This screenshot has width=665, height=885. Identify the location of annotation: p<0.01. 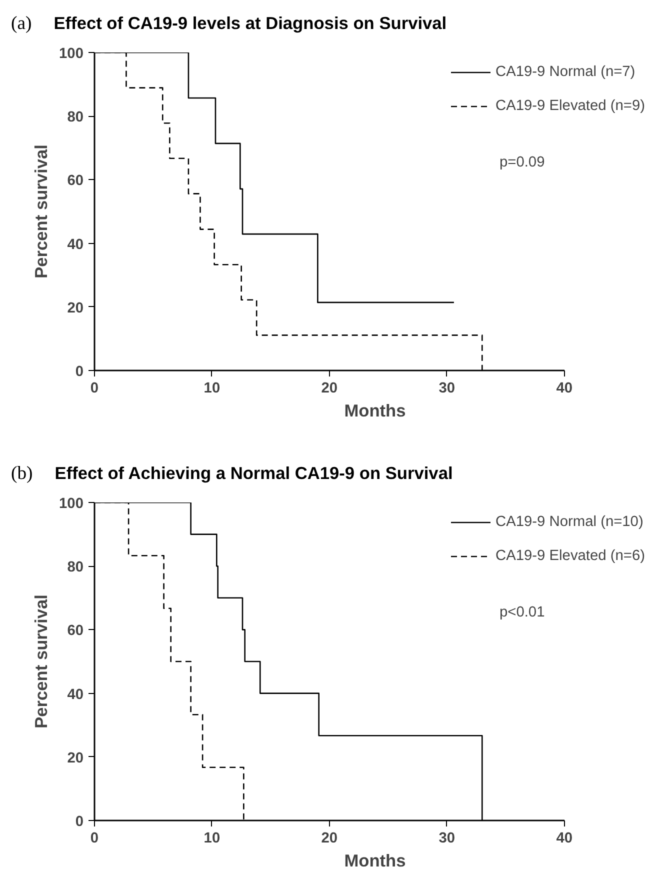
(522, 612).